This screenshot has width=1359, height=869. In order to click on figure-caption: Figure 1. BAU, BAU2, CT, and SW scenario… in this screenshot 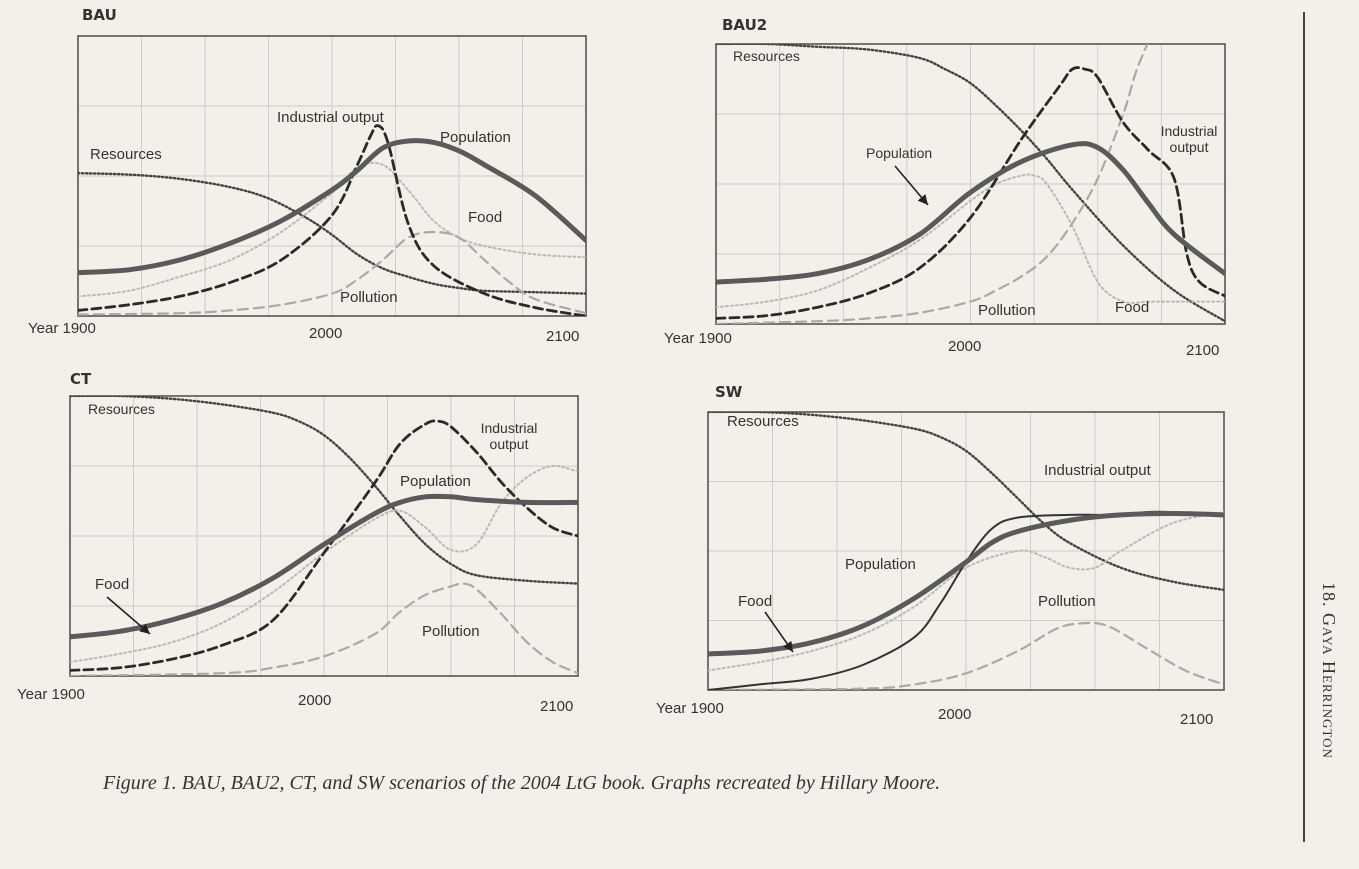, I will do `click(522, 783)`.